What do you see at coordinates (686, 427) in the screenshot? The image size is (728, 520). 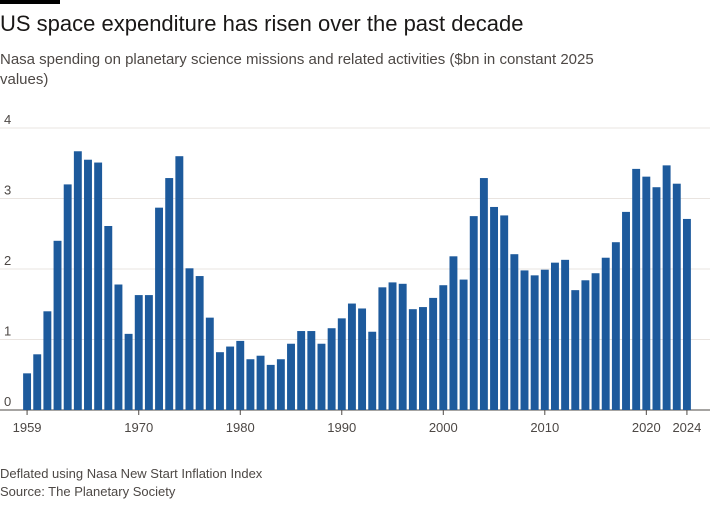 I see `x-tick-label: 2024` at bounding box center [686, 427].